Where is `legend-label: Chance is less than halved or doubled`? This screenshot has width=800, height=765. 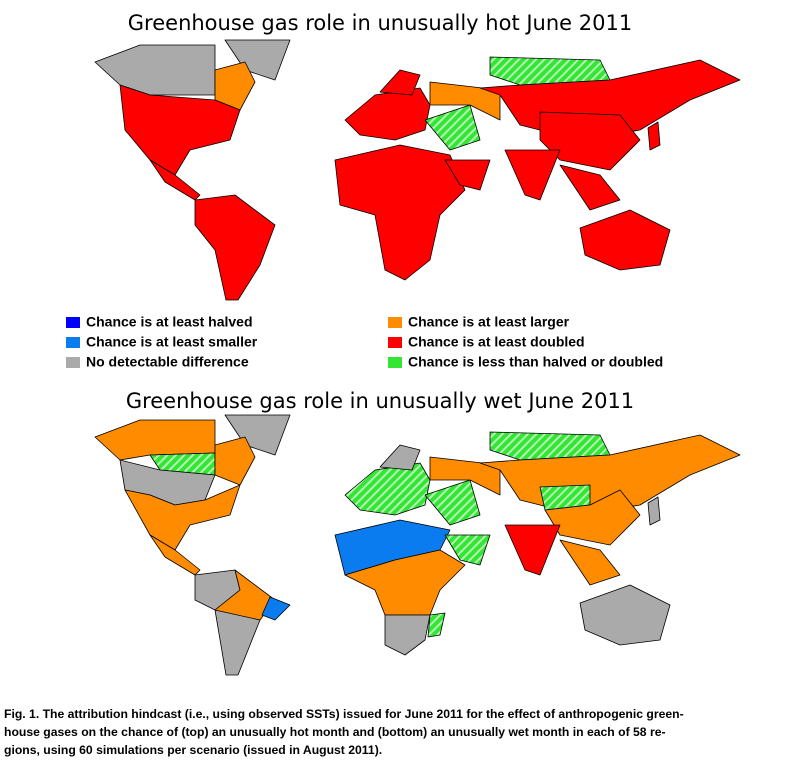
legend-label: Chance is less than halved or doubled is located at coordinates (535, 362).